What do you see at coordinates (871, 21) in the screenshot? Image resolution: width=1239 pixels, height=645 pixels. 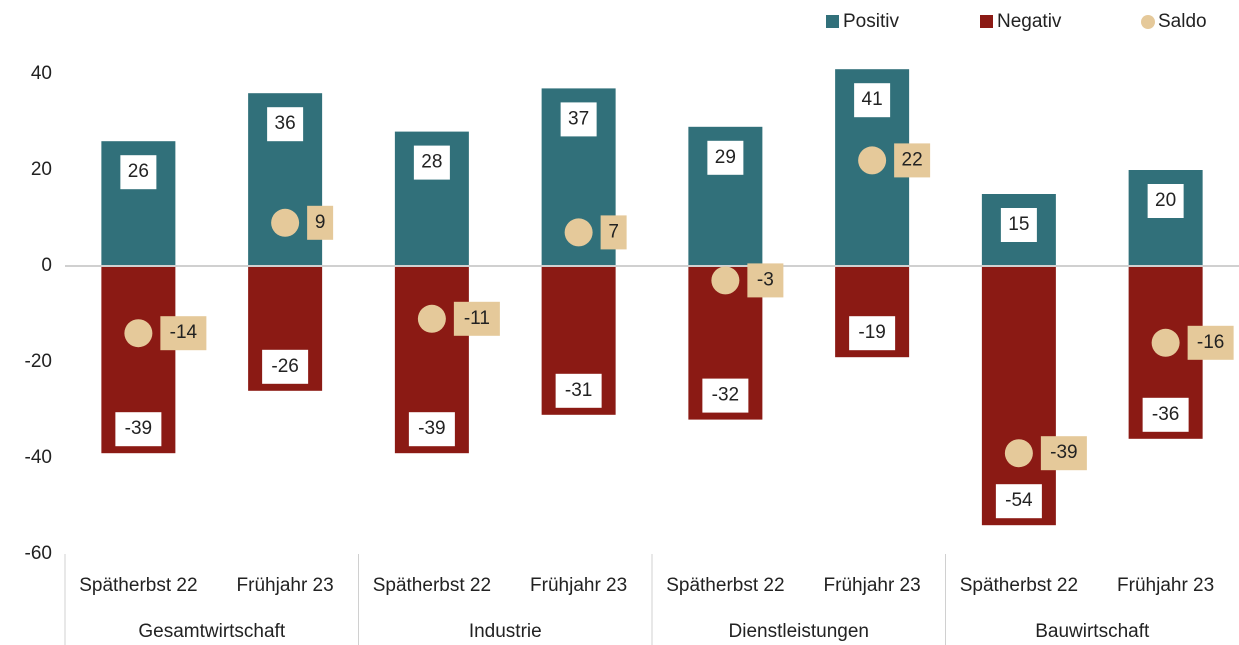 I see `legend-label: Positiv` at bounding box center [871, 21].